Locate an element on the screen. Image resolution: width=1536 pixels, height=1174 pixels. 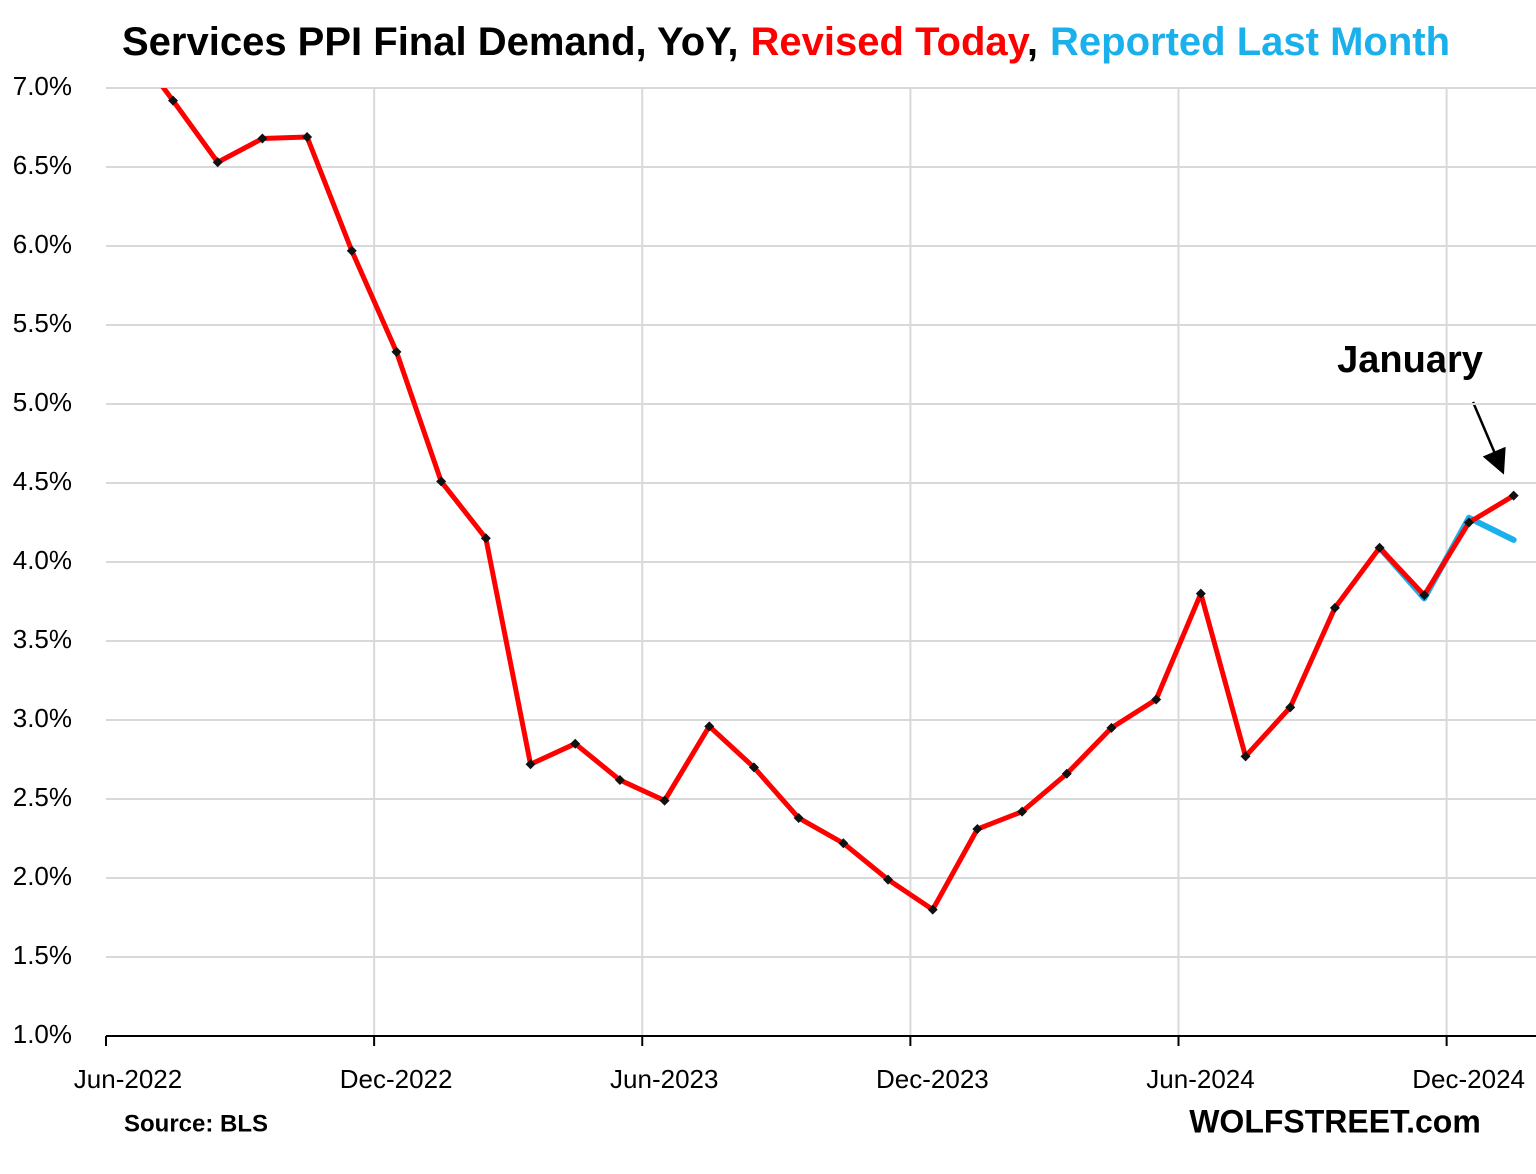
x-tick-label: Jun-2022 is located at coordinates (128, 1079).